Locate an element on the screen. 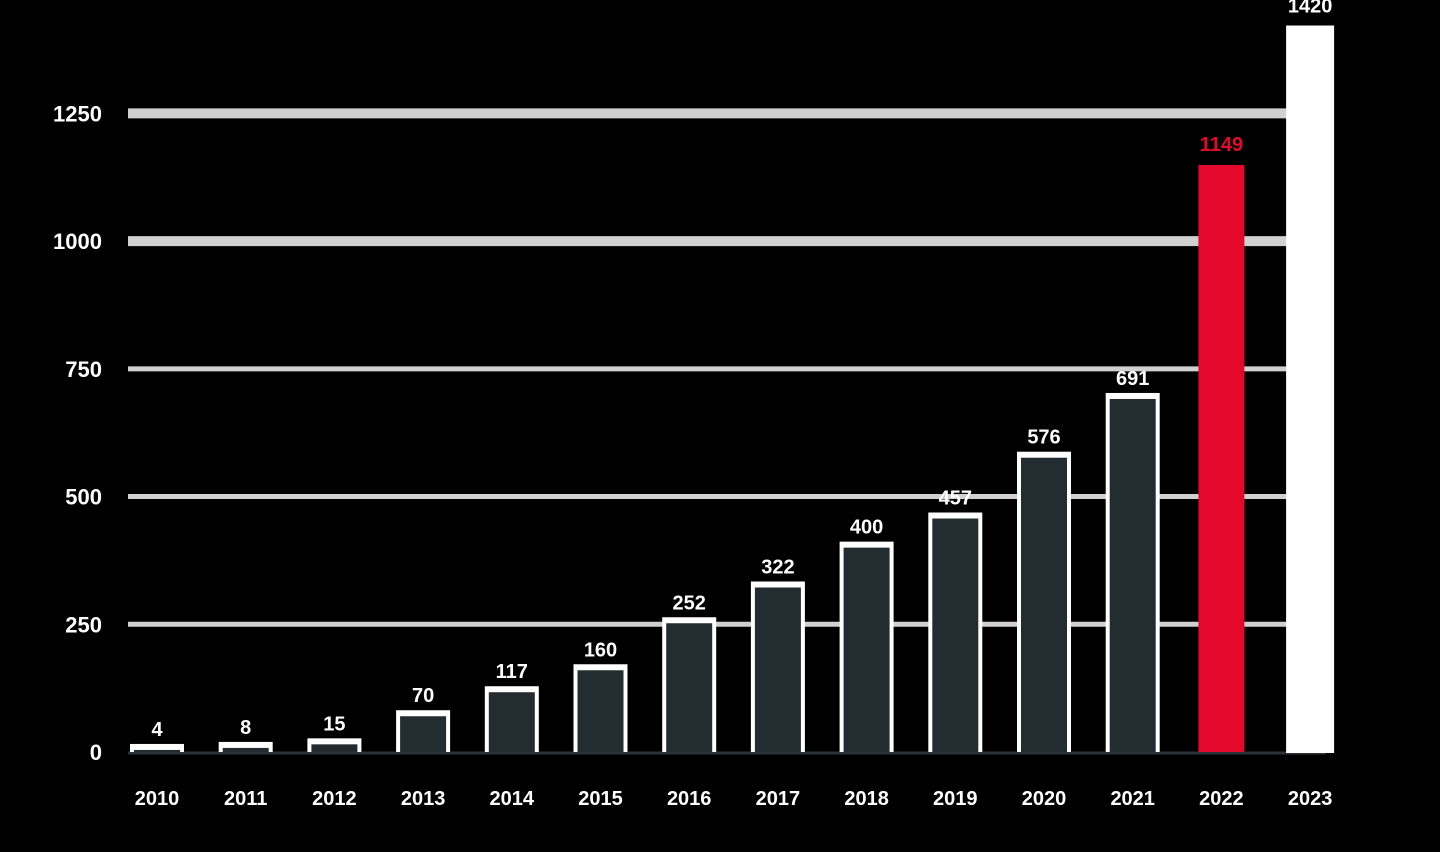 This screenshot has width=1440, height=852. bar-outline-2010 is located at coordinates (157, 747).